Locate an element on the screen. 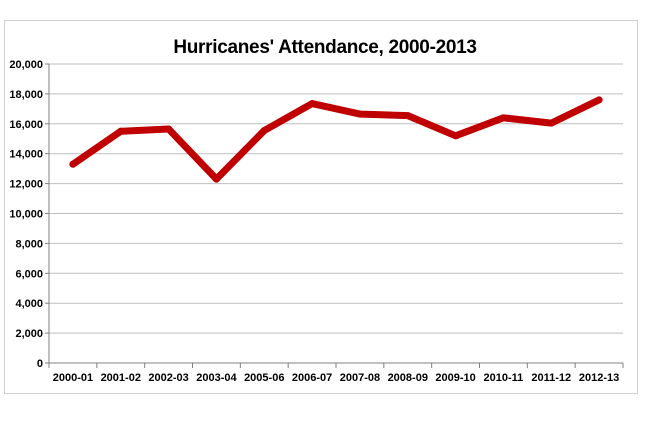 This screenshot has width=650, height=433. x-tick-label: 2003-04 is located at coordinates (216, 378).